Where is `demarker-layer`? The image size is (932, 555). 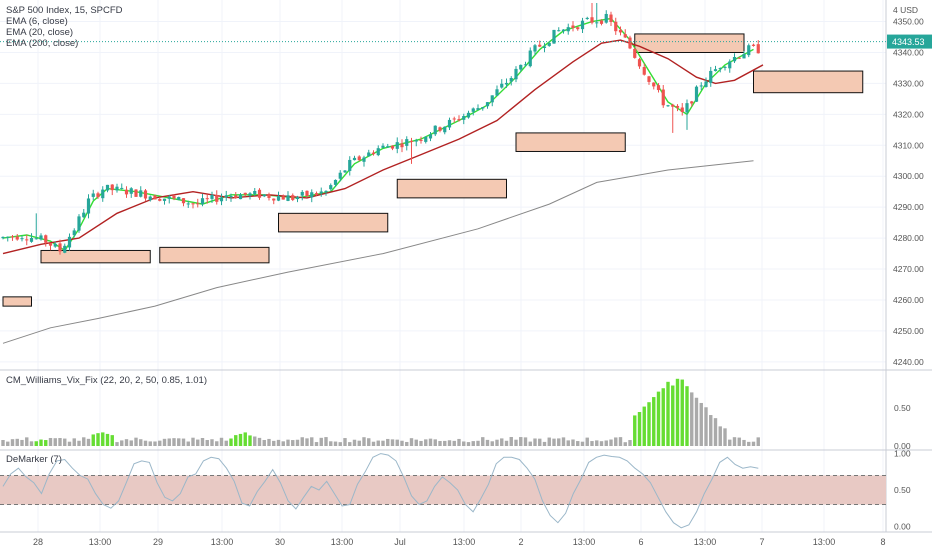 demarker-layer is located at coordinates (443, 491).